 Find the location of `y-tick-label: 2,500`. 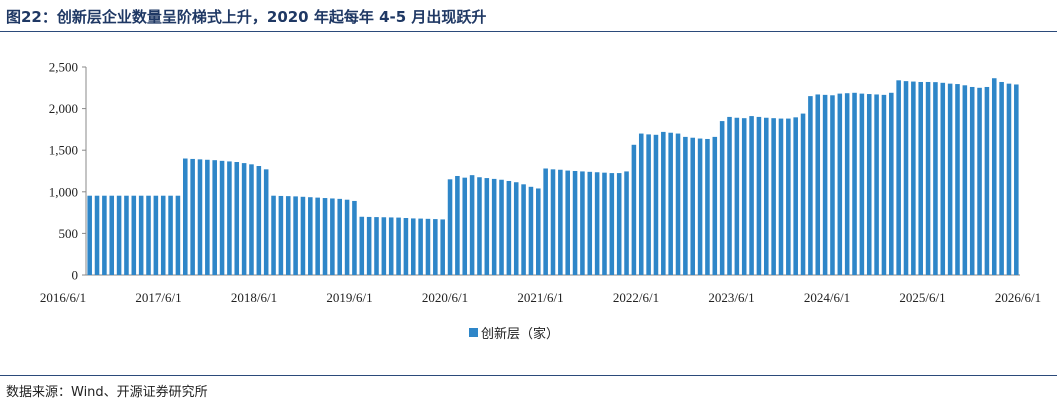

y-tick-label: 2,500 is located at coordinates (63, 67).